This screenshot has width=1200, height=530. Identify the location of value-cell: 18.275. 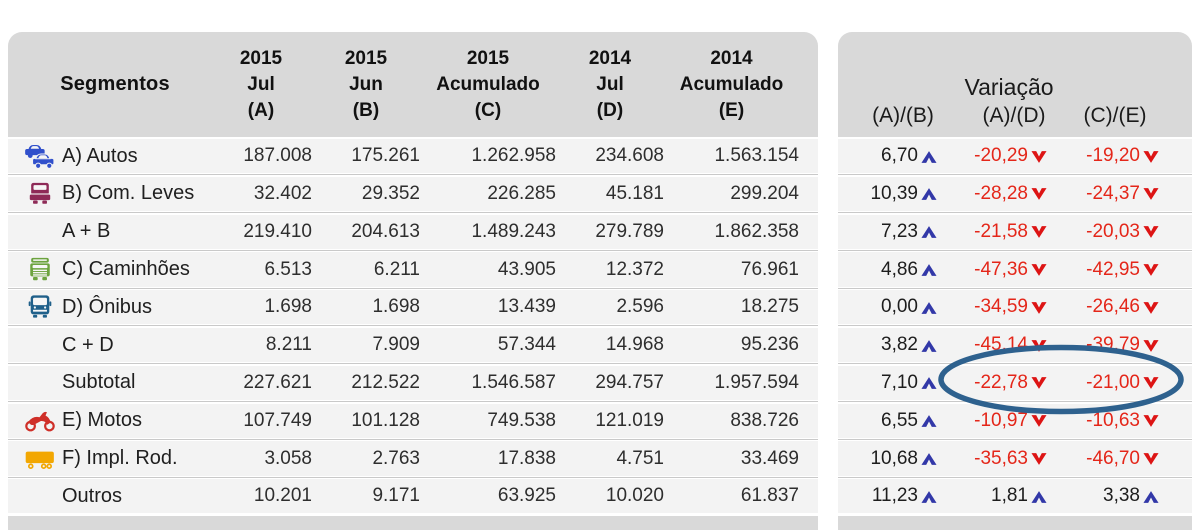
(769, 307).